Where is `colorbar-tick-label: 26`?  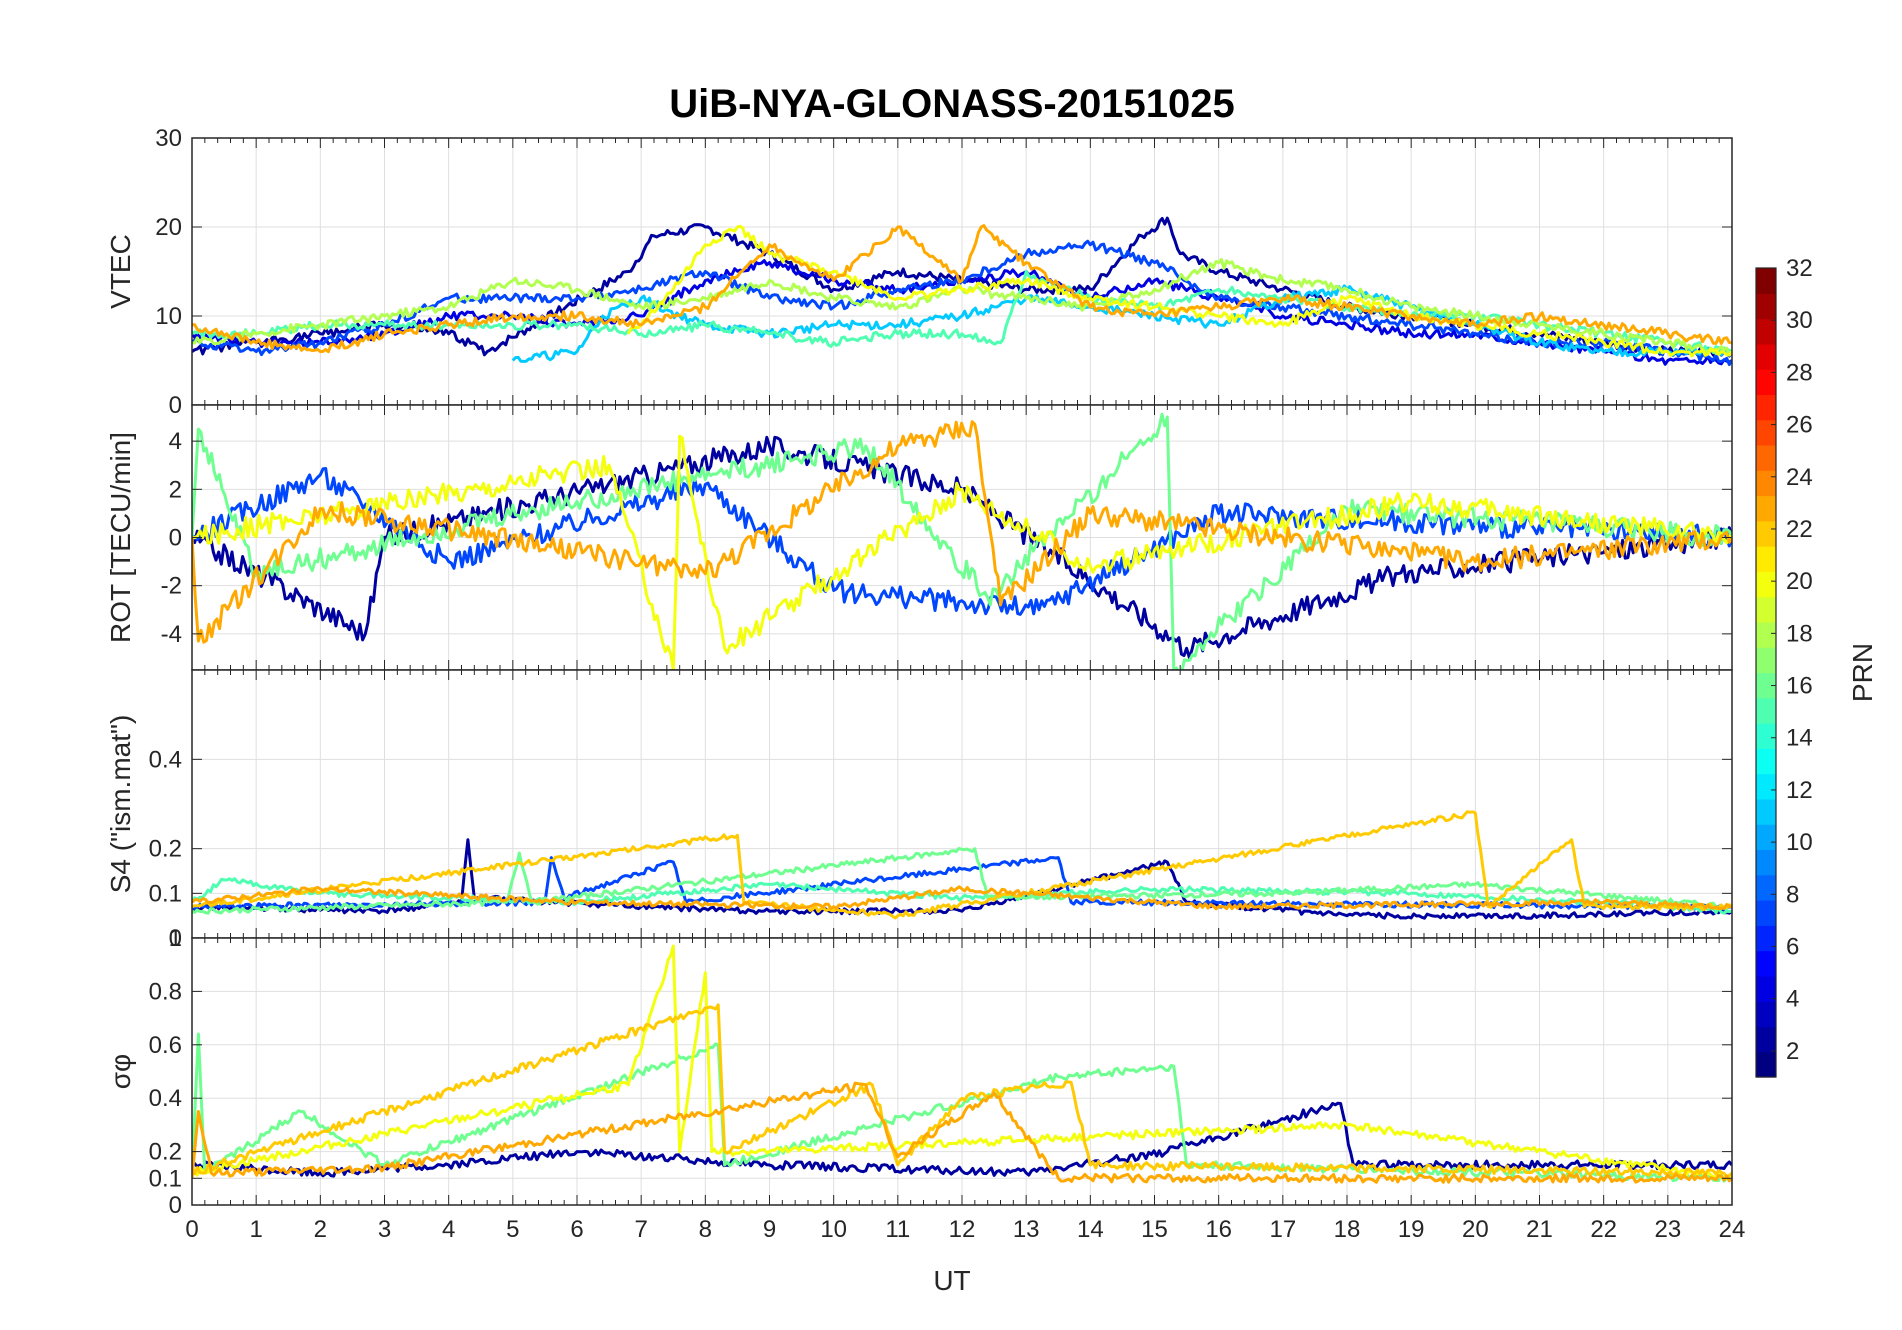
colorbar-tick-label: 26 is located at coordinates (1799, 425).